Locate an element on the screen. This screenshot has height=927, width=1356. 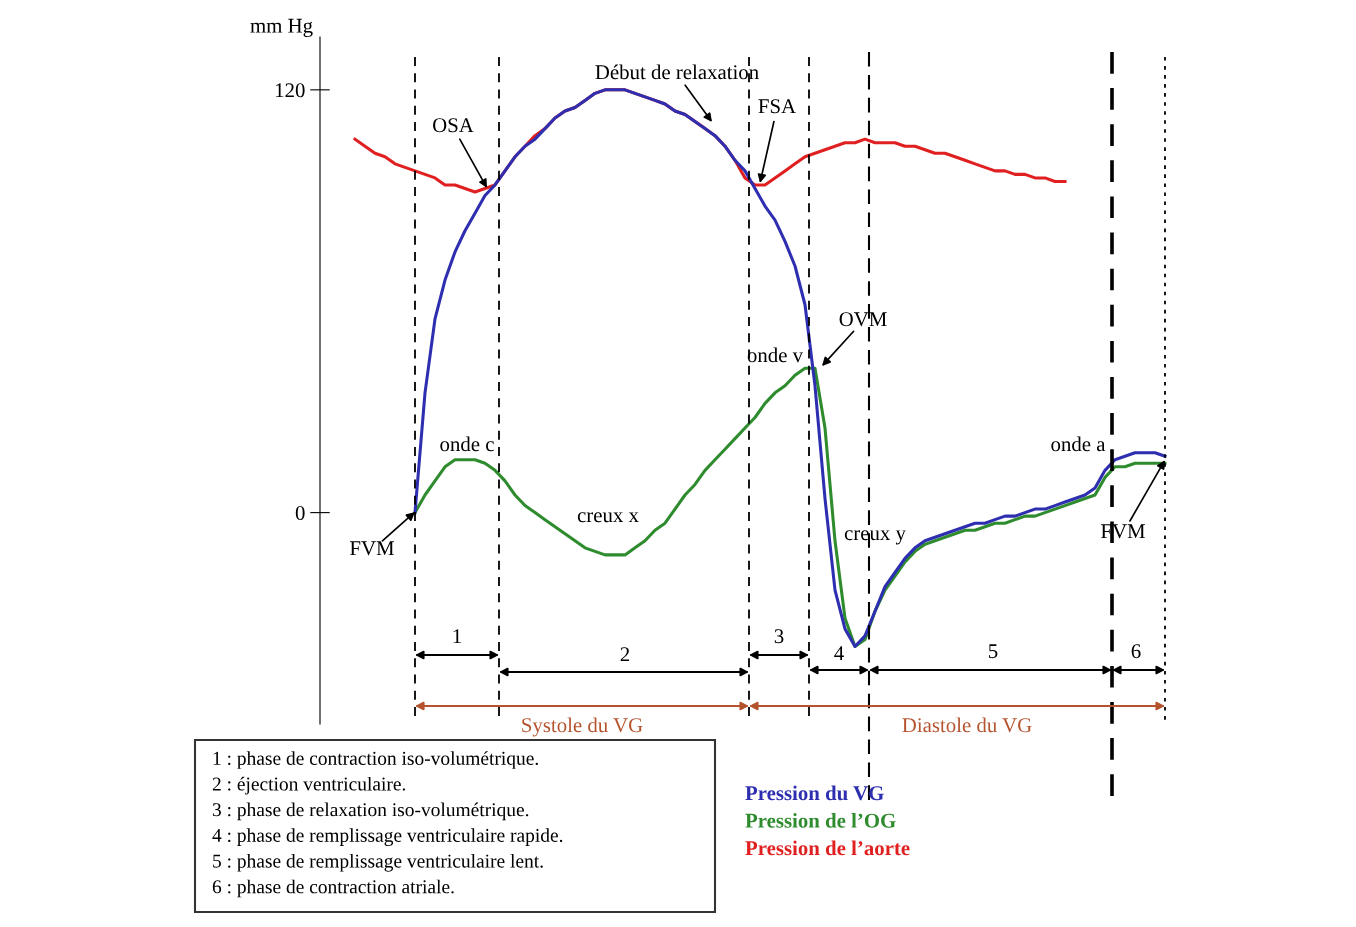
annotation: 2 is located at coordinates (625, 654).